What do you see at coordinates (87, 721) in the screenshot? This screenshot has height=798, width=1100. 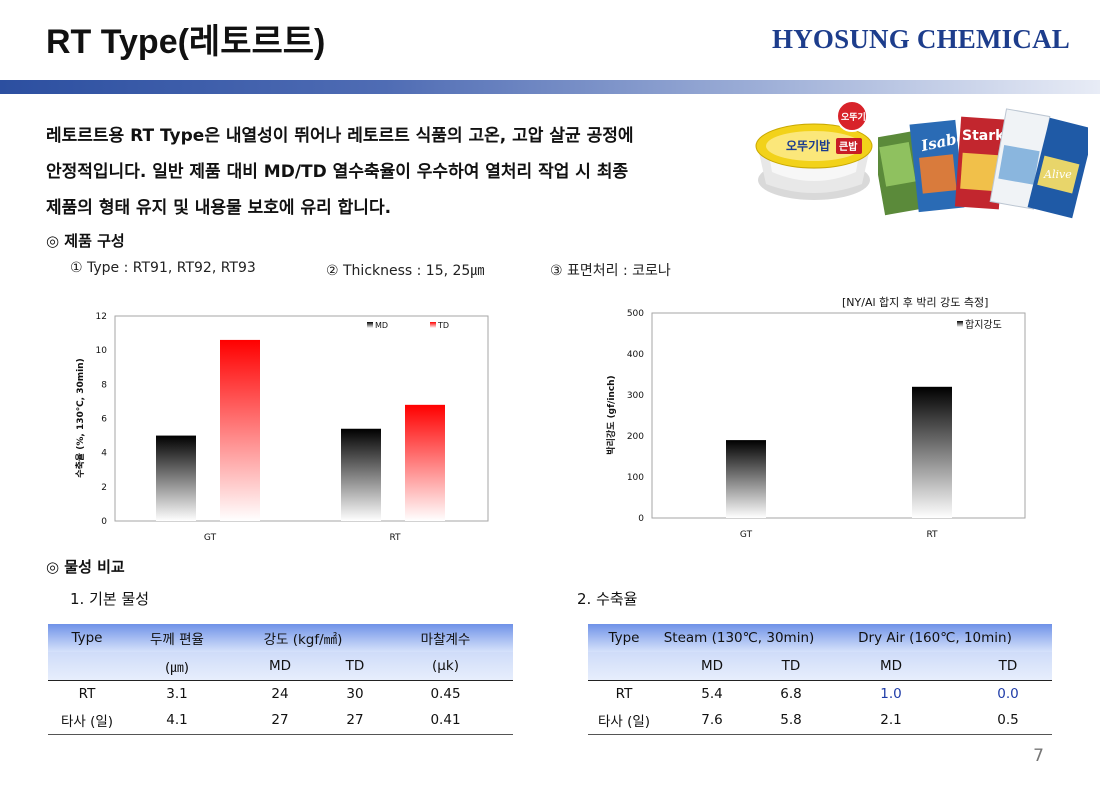 I see `table-cell: 타사 (일)` at bounding box center [87, 721].